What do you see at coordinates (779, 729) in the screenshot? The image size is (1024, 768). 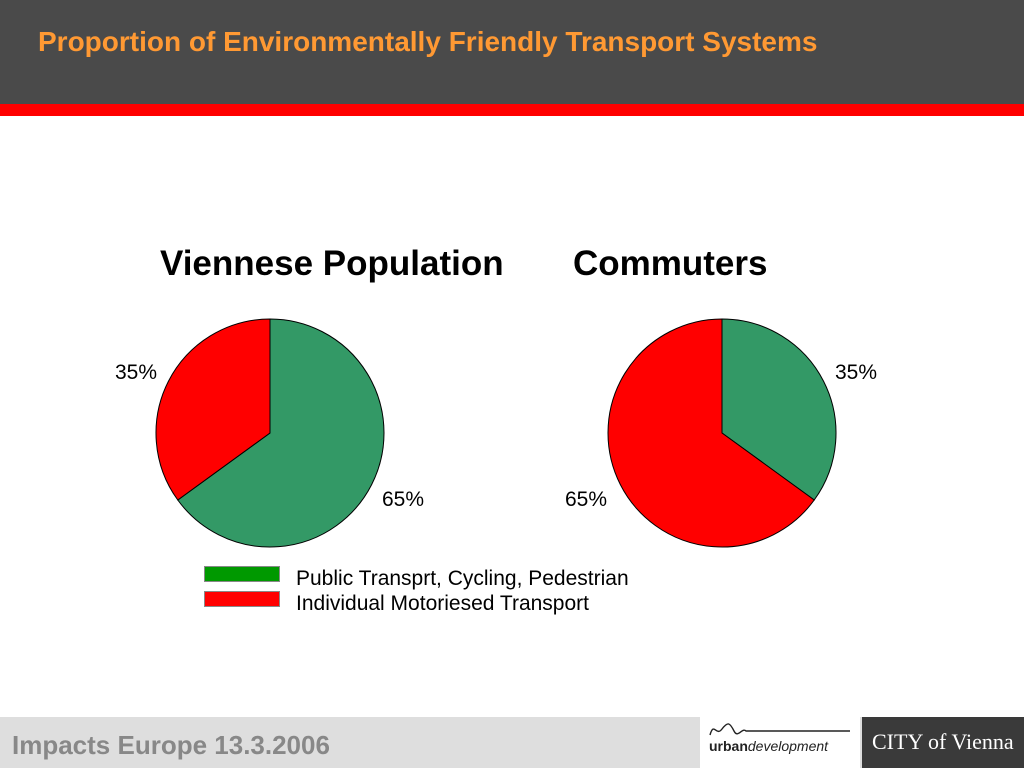 I see `signature-icon` at bounding box center [779, 729].